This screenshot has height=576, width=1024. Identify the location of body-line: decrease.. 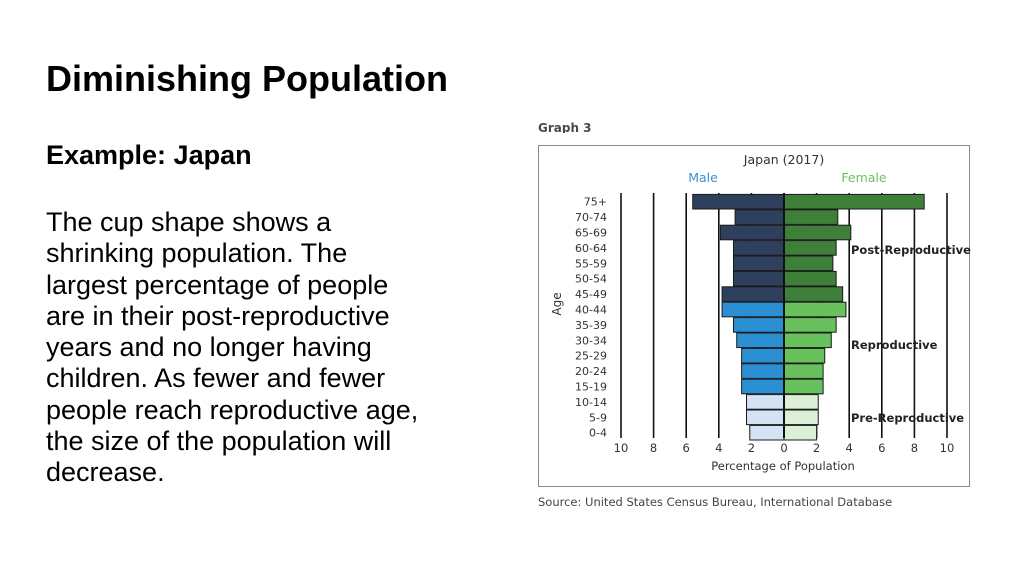
(105, 472).